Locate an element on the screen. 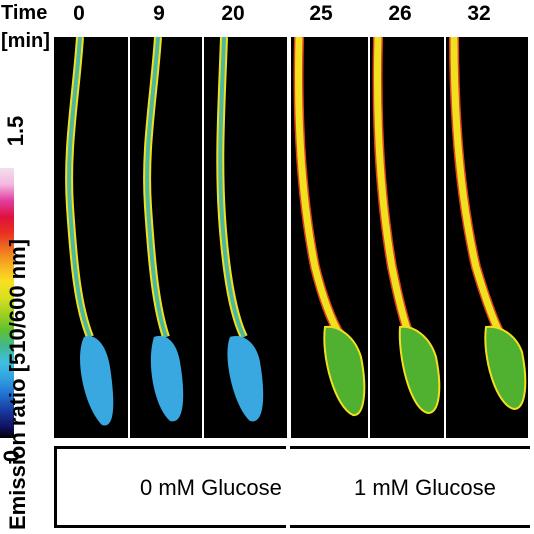 This screenshot has height=534, width=534. image-panel-t25 is located at coordinates (329, 237).